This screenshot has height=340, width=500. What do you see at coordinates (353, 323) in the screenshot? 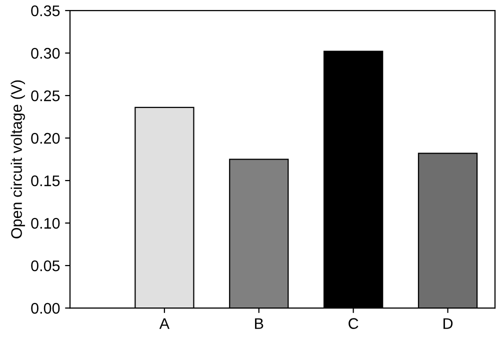
I see `x-tick-label: C` at bounding box center [353, 323].